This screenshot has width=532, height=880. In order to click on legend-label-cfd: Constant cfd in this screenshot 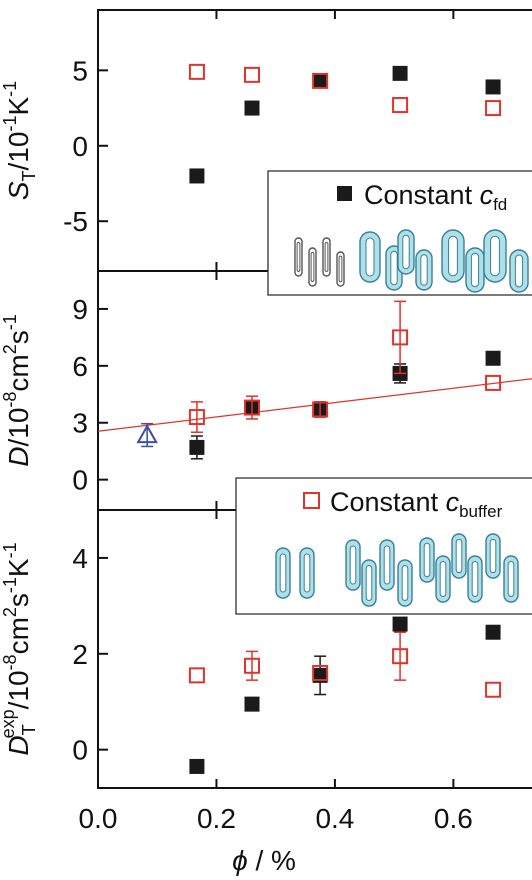, I will do `click(435, 197)`.